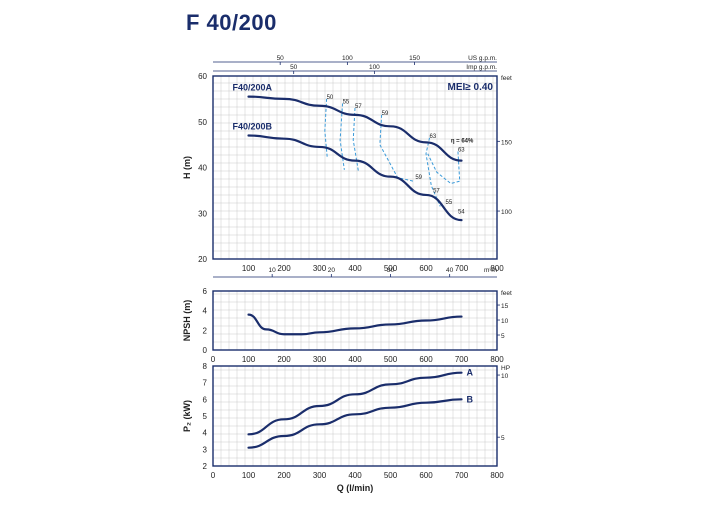 This screenshot has height=528, width=704. Describe the element at coordinates (505, 306) in the screenshot. I see `npsh-right-tick-label: 15` at that location.